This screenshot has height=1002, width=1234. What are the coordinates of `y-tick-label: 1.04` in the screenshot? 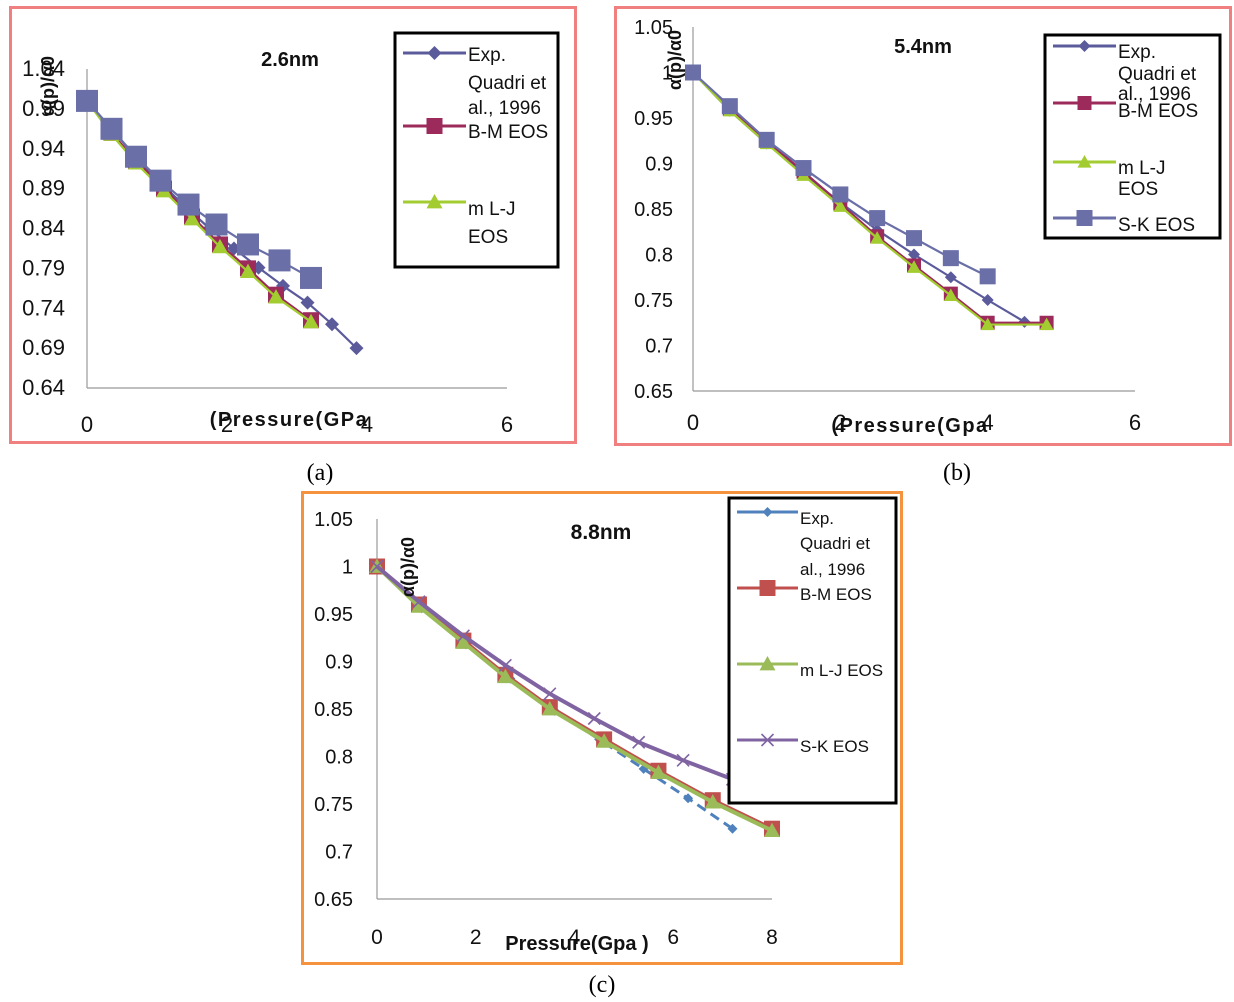 It's located at (43, 68).